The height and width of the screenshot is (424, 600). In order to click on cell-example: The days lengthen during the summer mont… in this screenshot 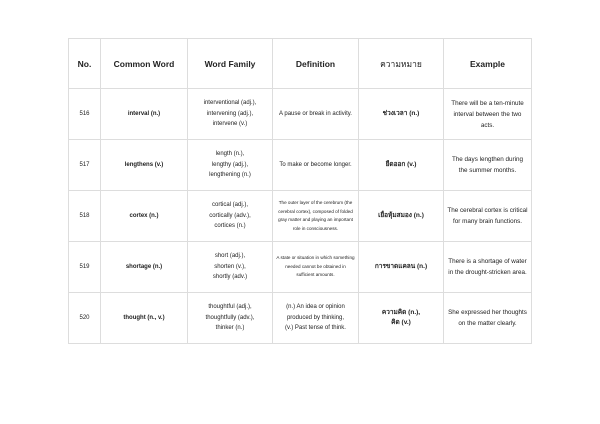, I will do `click(487, 165)`.